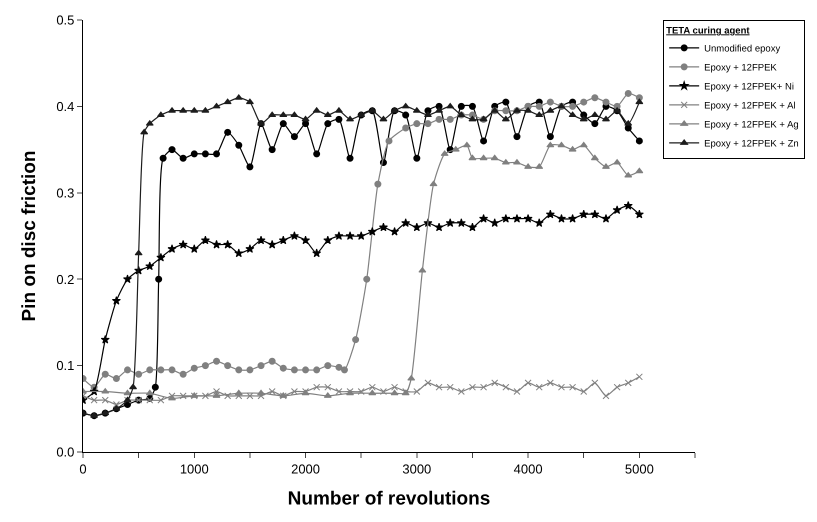 This screenshot has height=522, width=817. I want to click on legend-title: TETA curing agent, so click(708, 30).